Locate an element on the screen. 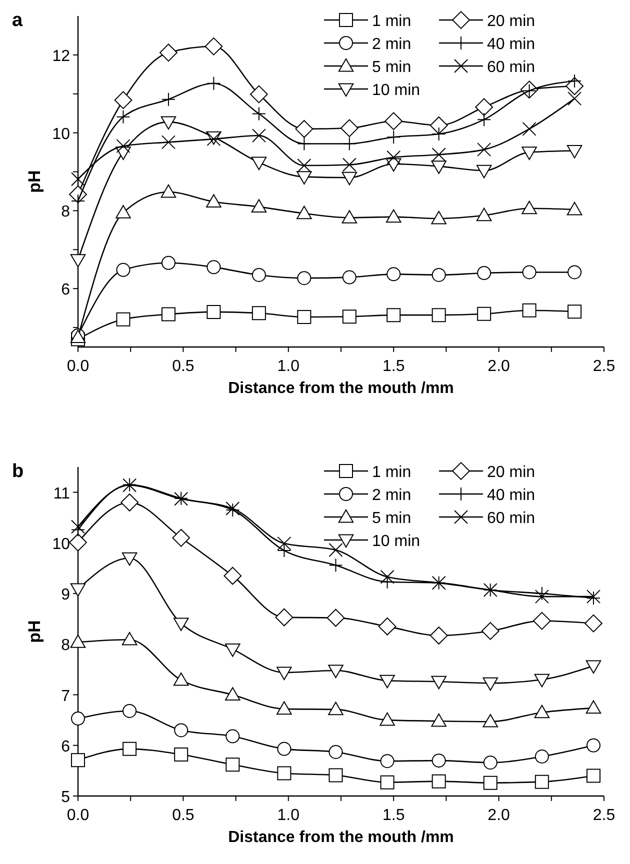 Image resolution: width=630 pixels, height=864 pixels. y-tick-label: 9 is located at coordinates (65, 595).